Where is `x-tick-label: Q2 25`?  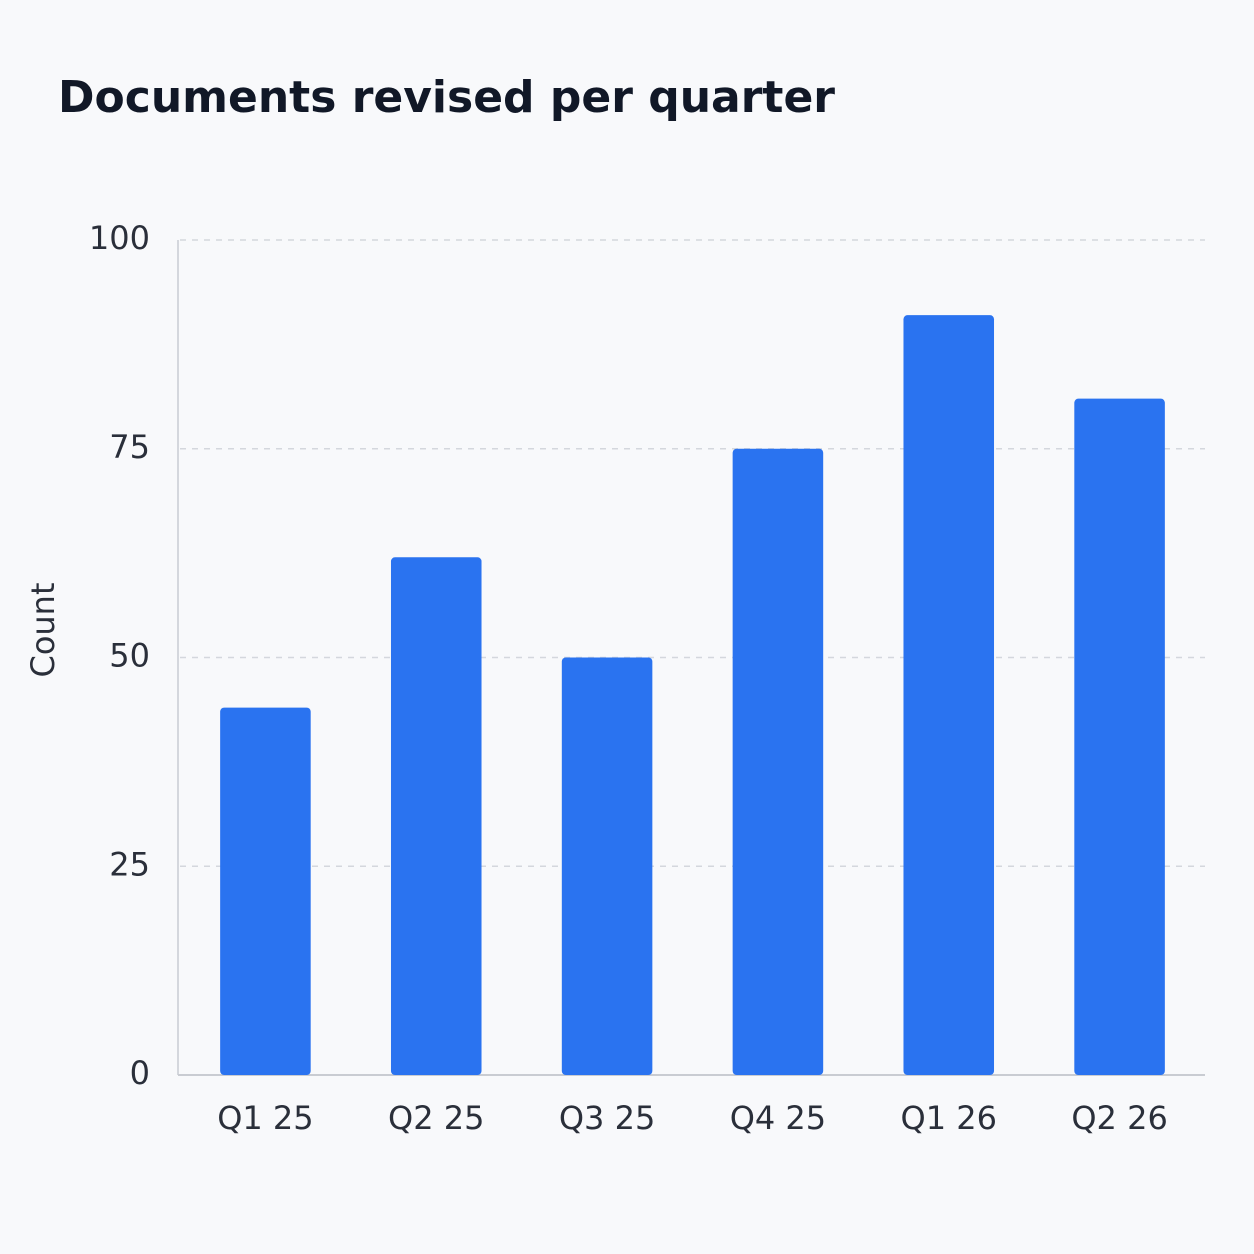 x-tick-label: Q2 25 is located at coordinates (436, 1118).